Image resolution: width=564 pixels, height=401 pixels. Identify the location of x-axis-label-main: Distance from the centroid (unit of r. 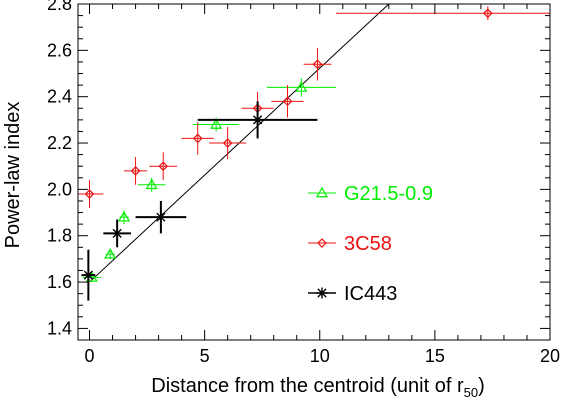
(307, 386).